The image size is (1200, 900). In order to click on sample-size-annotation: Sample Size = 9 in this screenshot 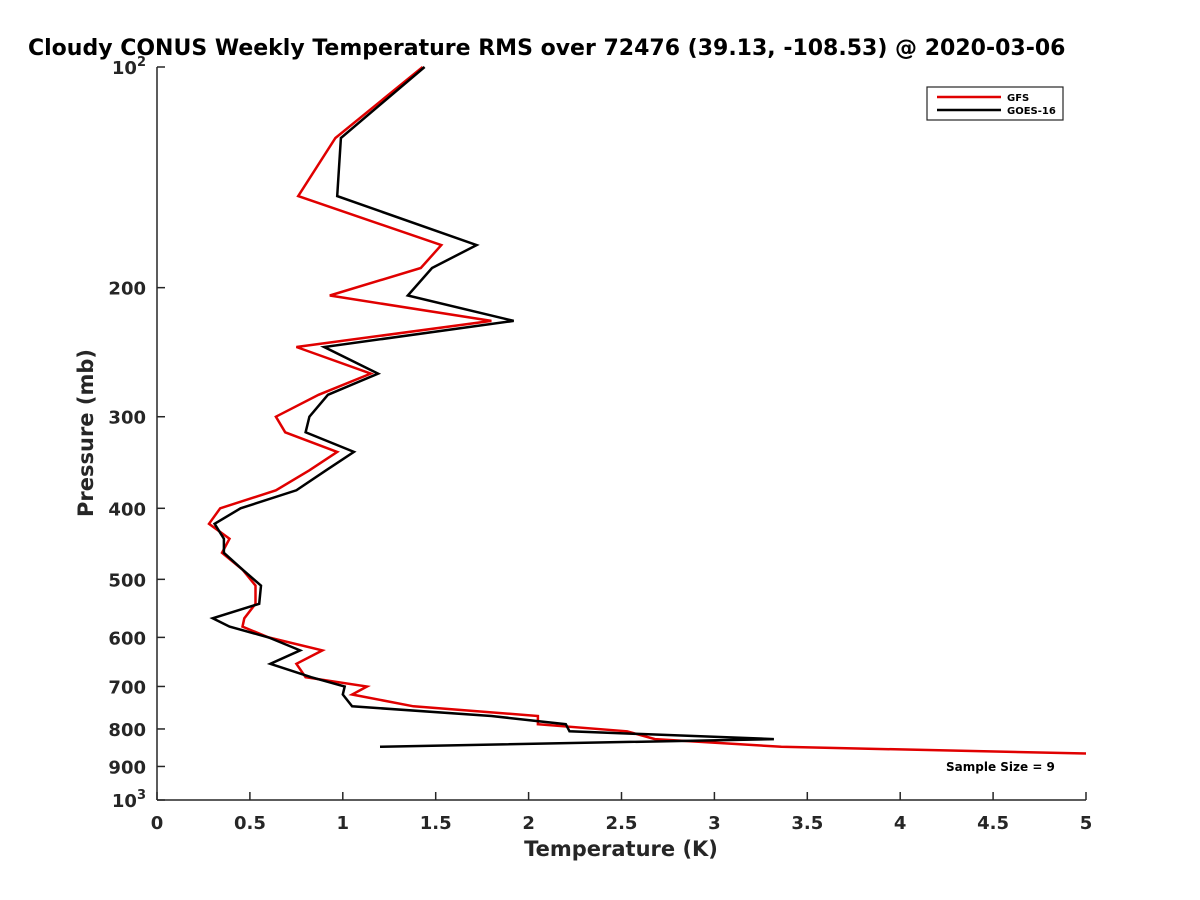, I will do `click(1000, 767)`.